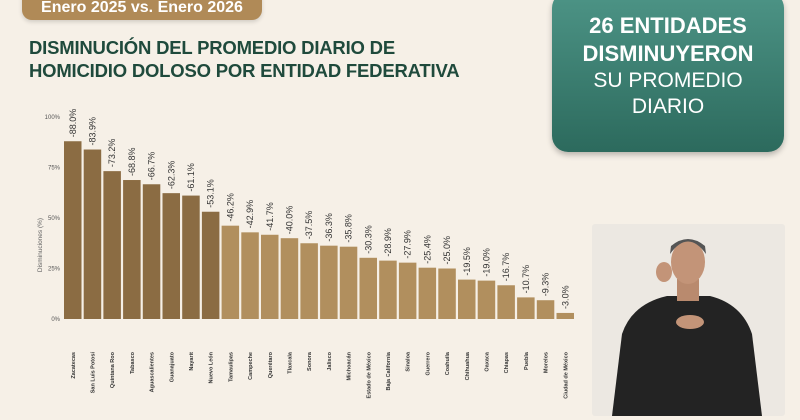 The width and height of the screenshot is (800, 420). What do you see at coordinates (428, 363) in the screenshot?
I see `x-tick-label: Guerrero` at bounding box center [428, 363].